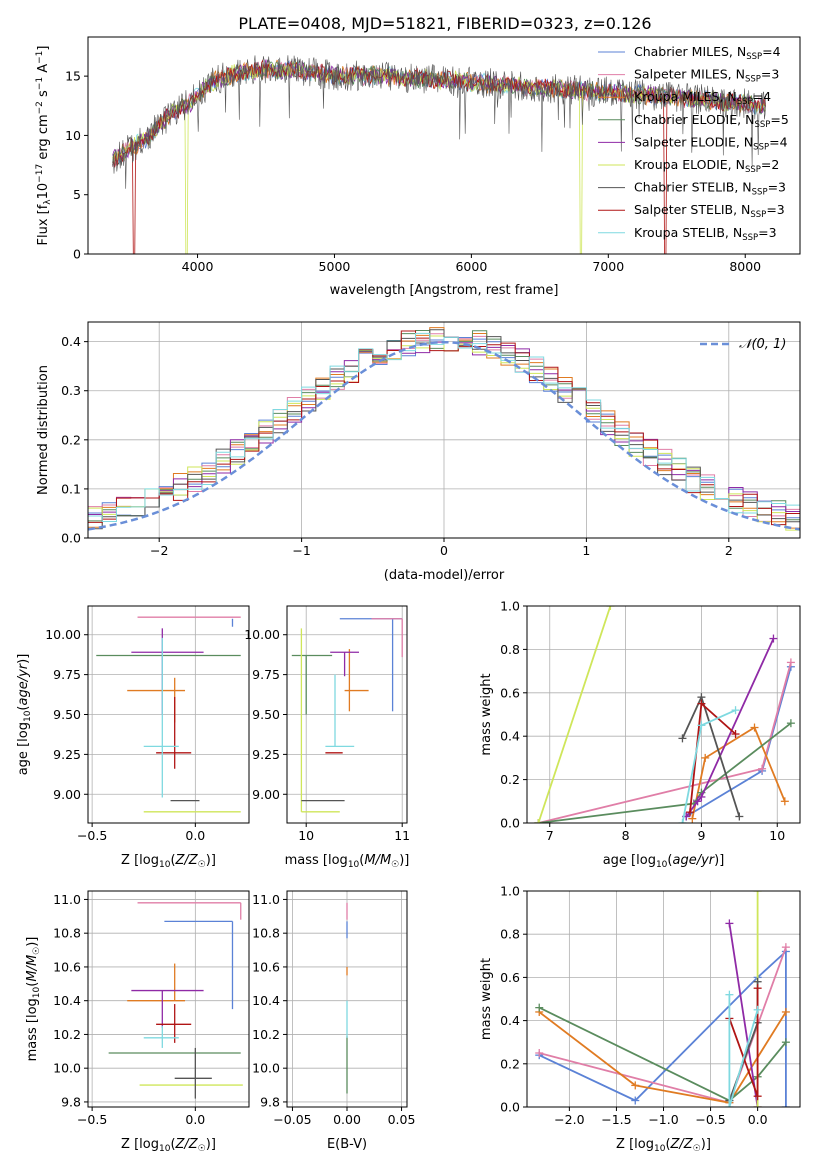 Image resolution: width=819 pixels, height=1170 pixels. What do you see at coordinates (266, 933) in the screenshot?
I see `y-tick-label: 10.8` at bounding box center [266, 933].